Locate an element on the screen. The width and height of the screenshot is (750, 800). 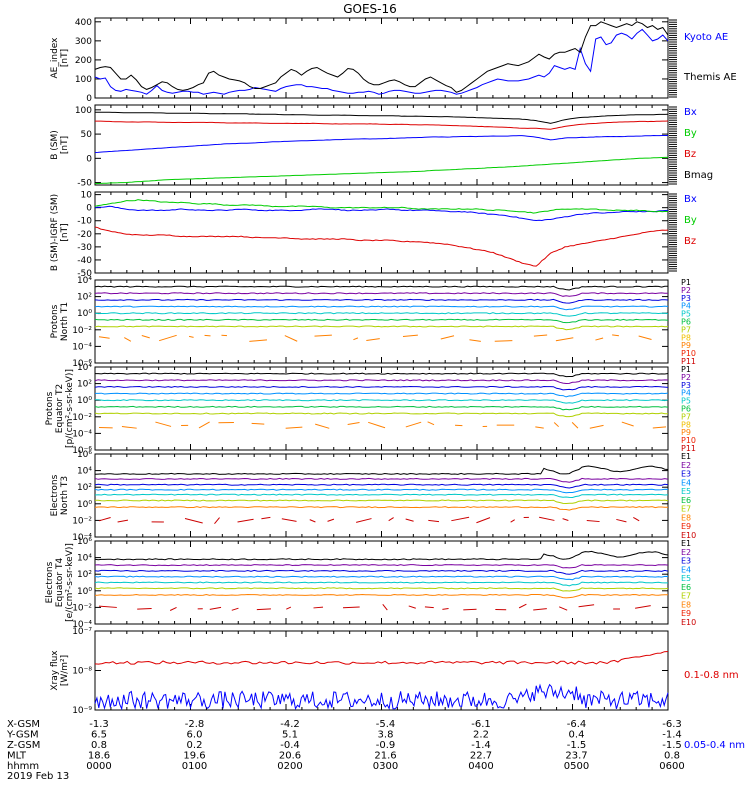
y-tick-label: 10⁻⁷ is located at coordinates (82, 632).